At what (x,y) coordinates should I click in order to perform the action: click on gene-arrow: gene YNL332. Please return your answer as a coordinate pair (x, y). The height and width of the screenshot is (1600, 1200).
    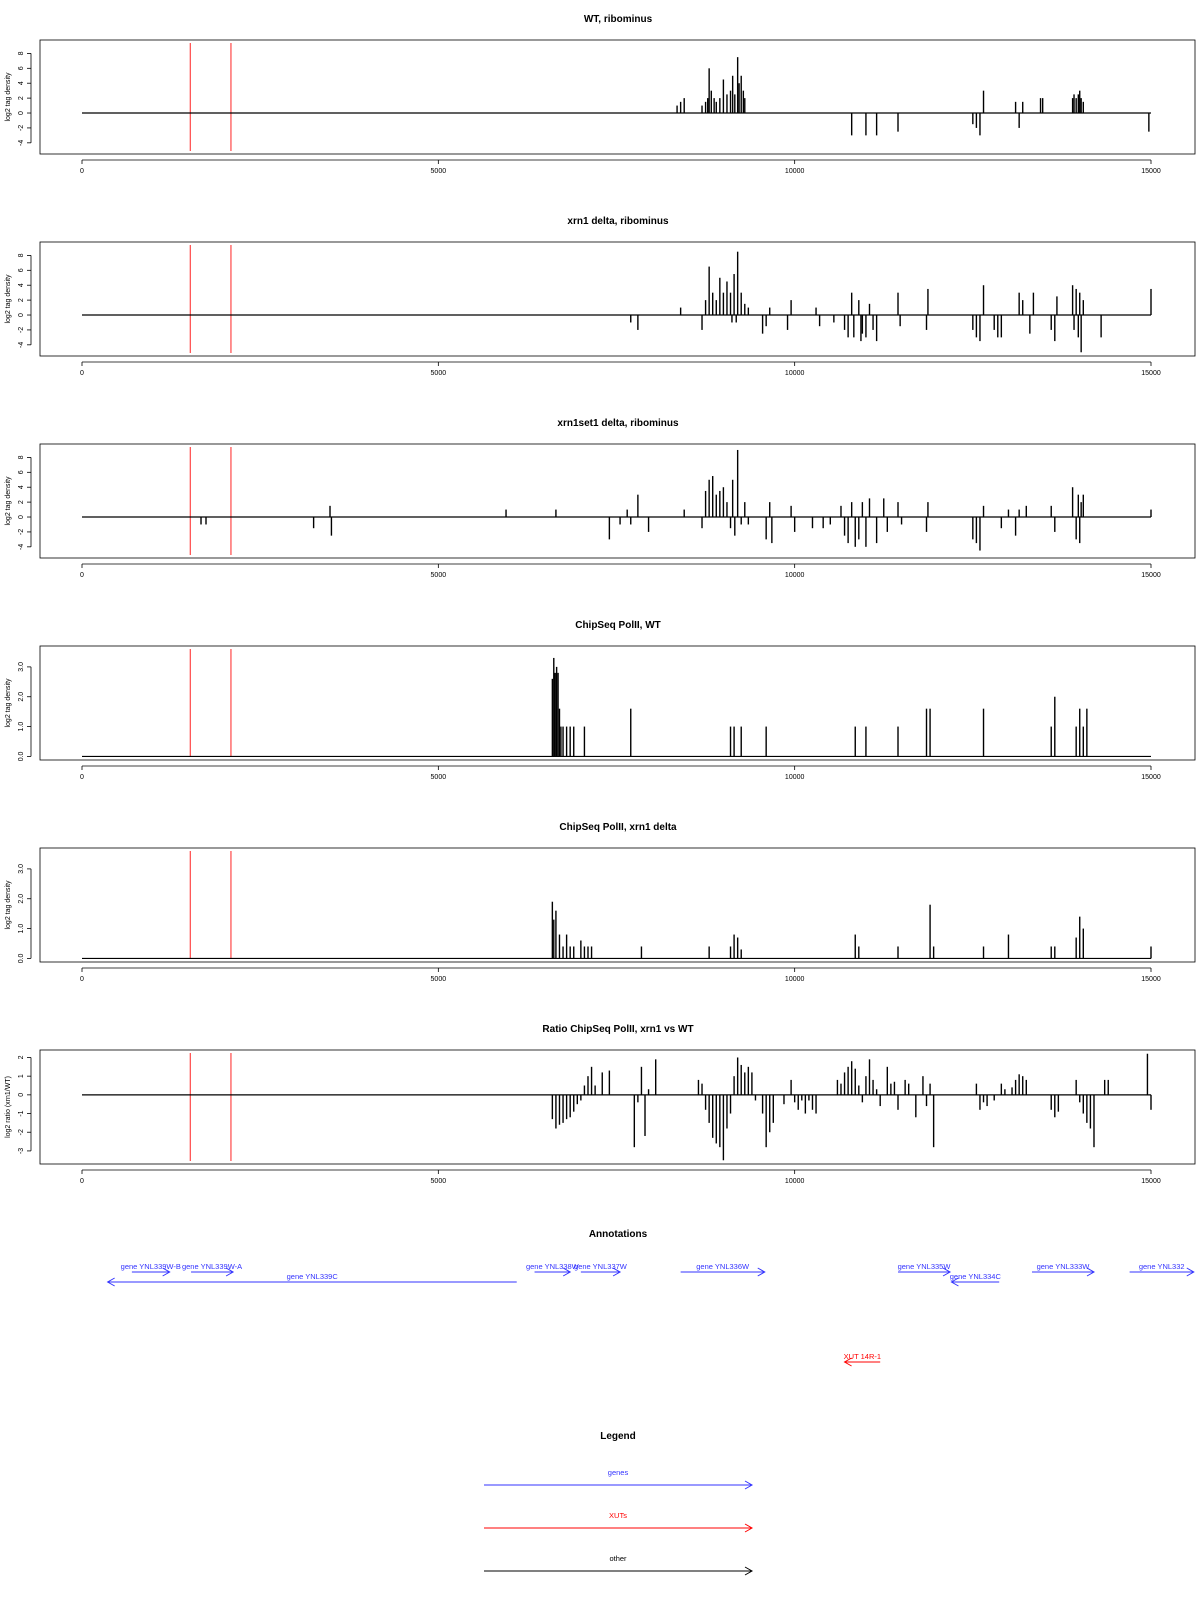
    Looking at the image, I should click on (1162, 1269).